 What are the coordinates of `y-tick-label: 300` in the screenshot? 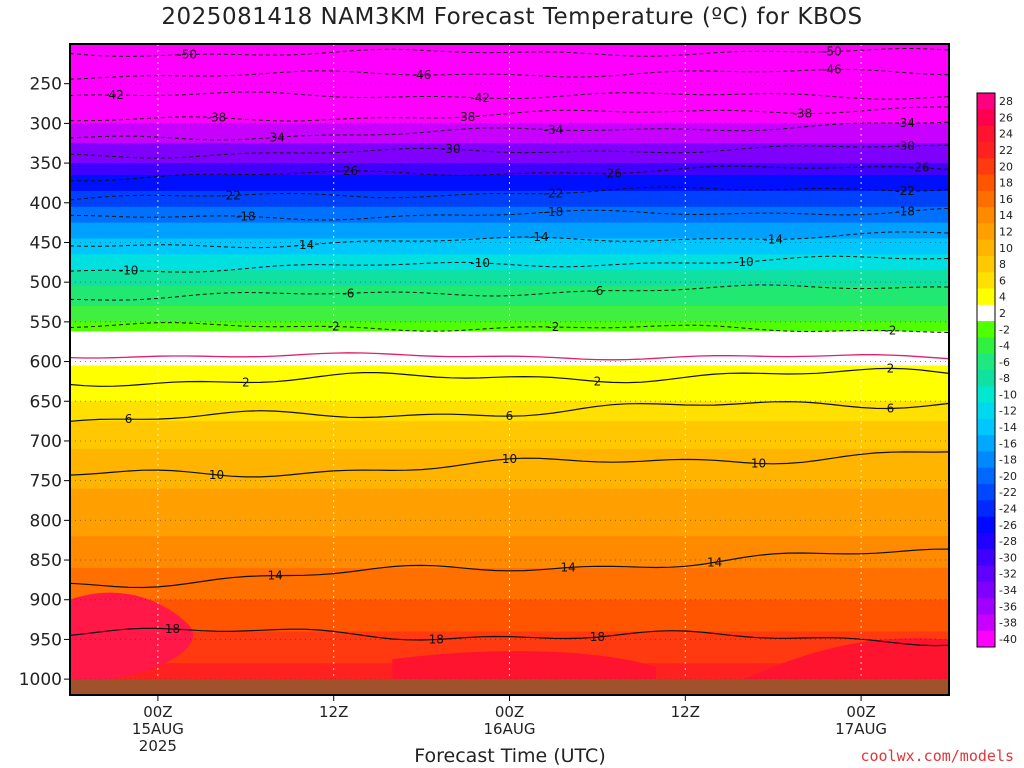 It's located at (46, 124).